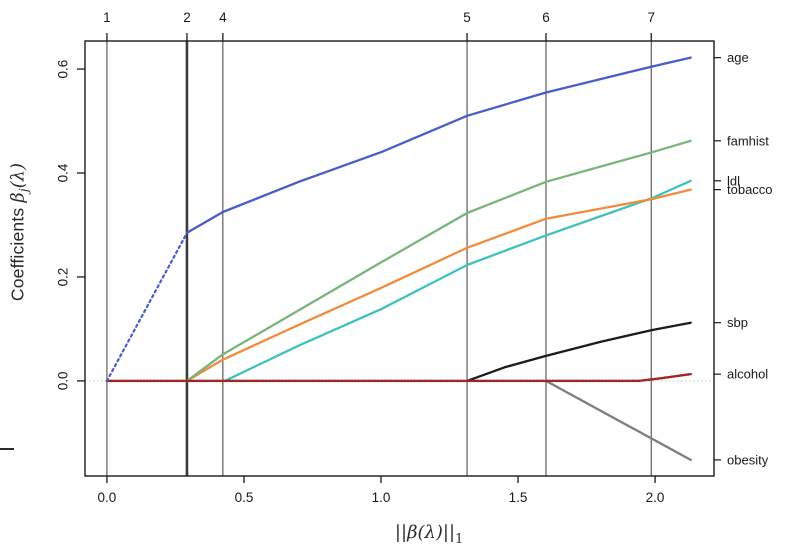  Describe the element at coordinates (147, 306) in the screenshot. I see `series-age-entry-segment` at that location.